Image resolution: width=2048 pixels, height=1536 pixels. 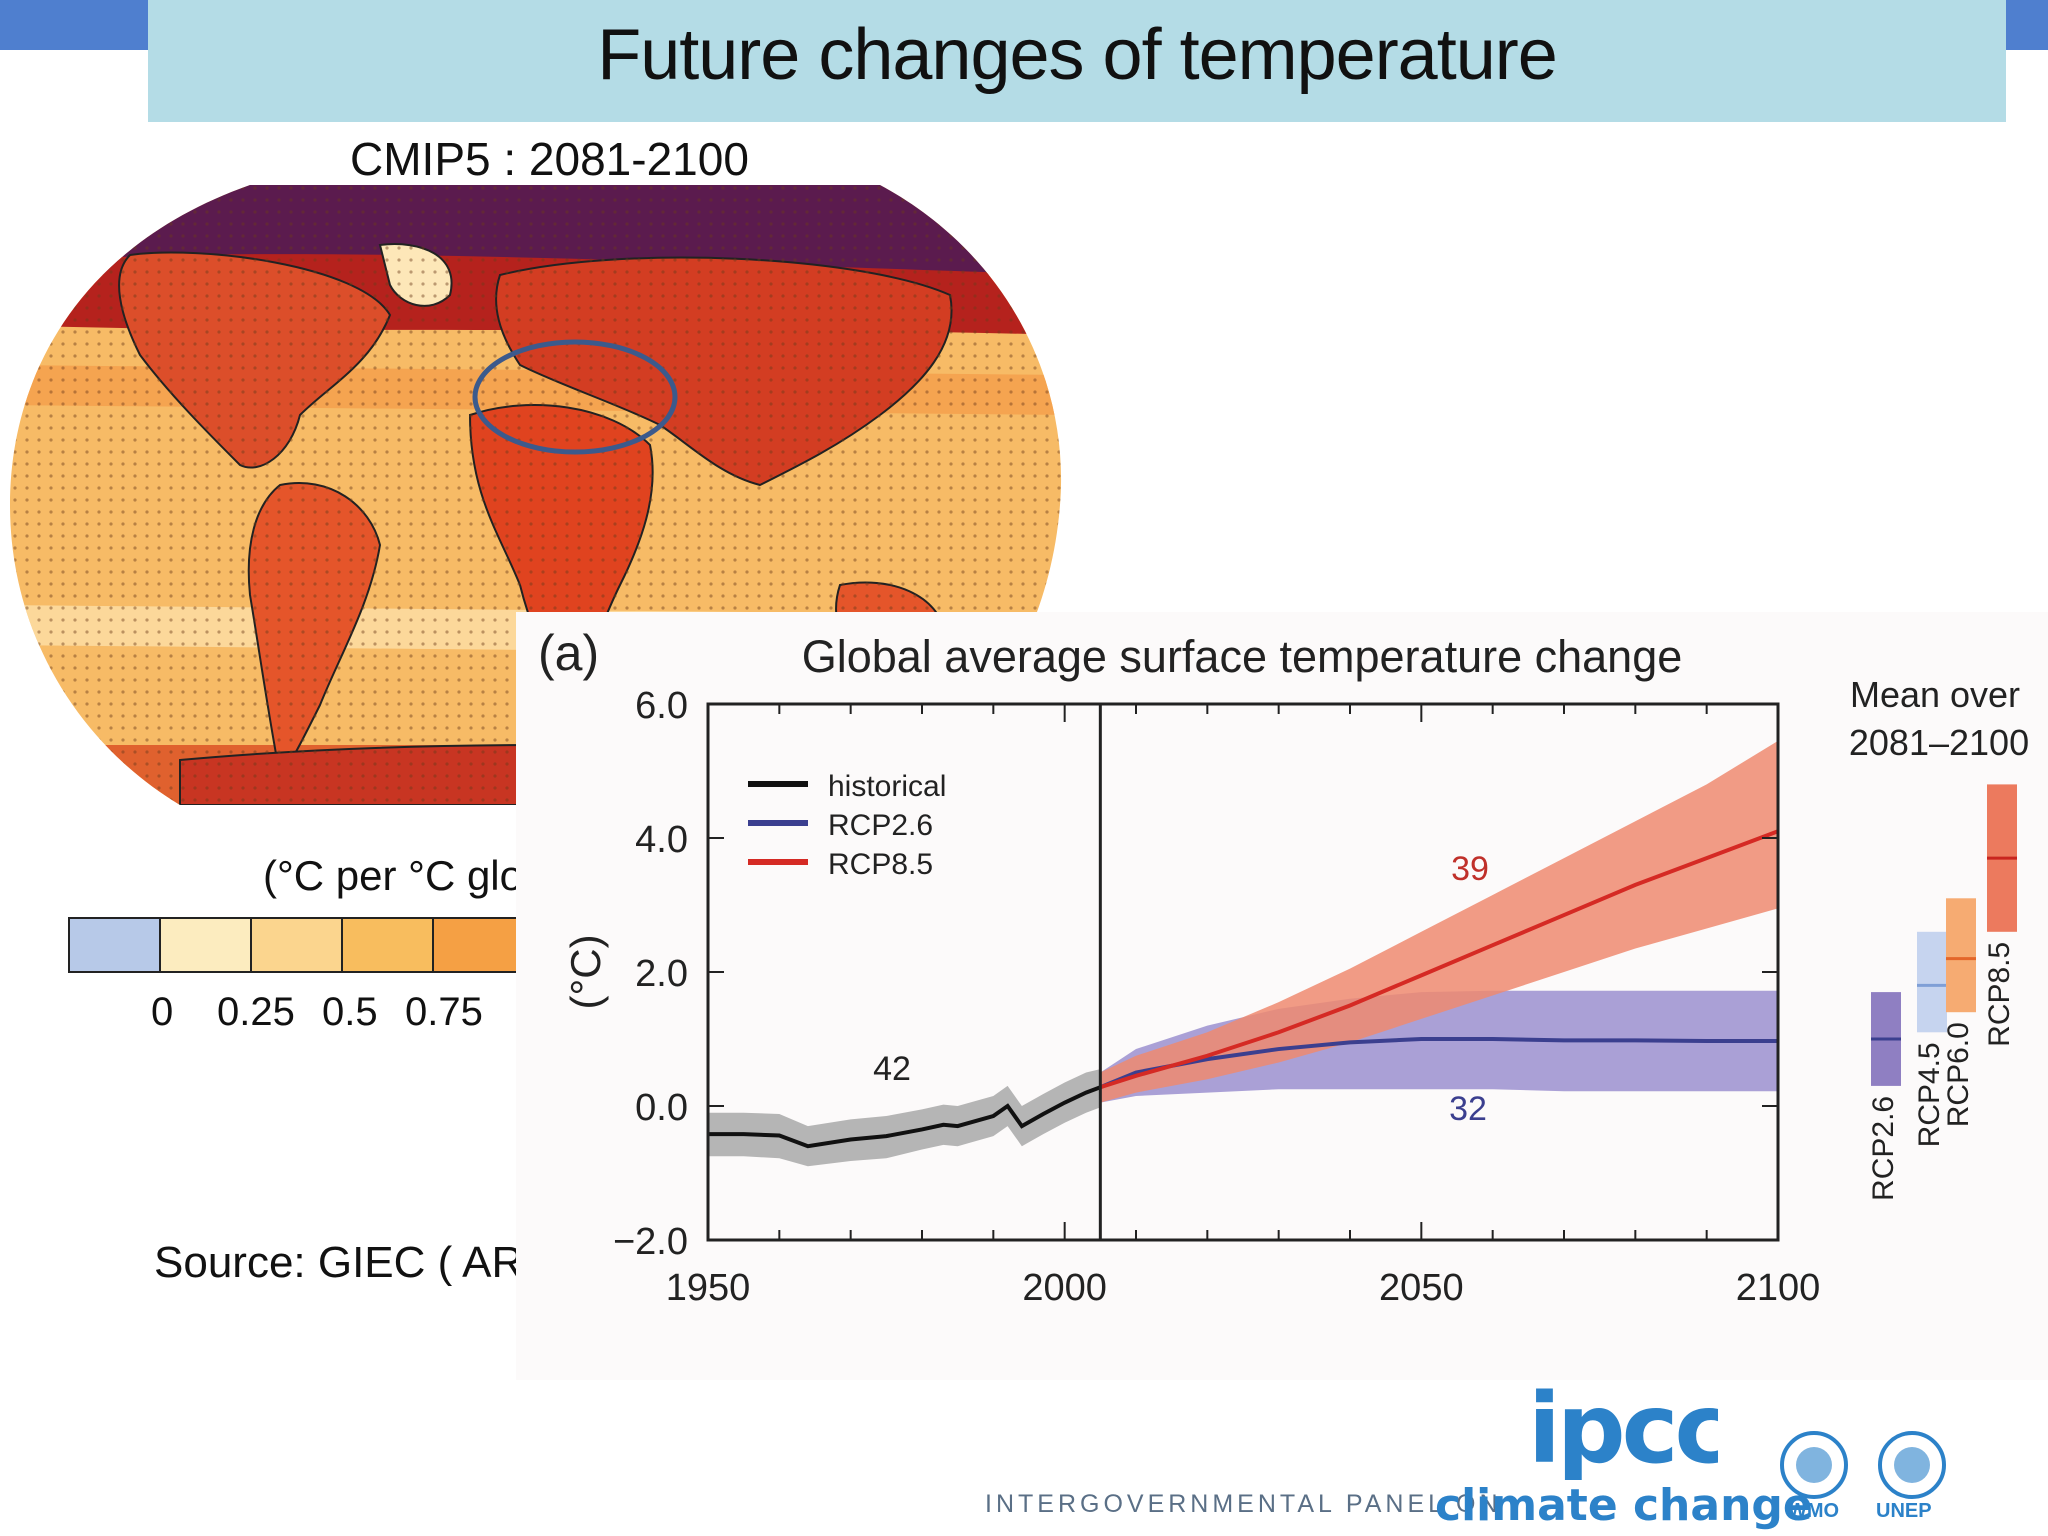 What do you see at coordinates (661, 1108) in the screenshot?
I see `y-tick-label: 0.0` at bounding box center [661, 1108].